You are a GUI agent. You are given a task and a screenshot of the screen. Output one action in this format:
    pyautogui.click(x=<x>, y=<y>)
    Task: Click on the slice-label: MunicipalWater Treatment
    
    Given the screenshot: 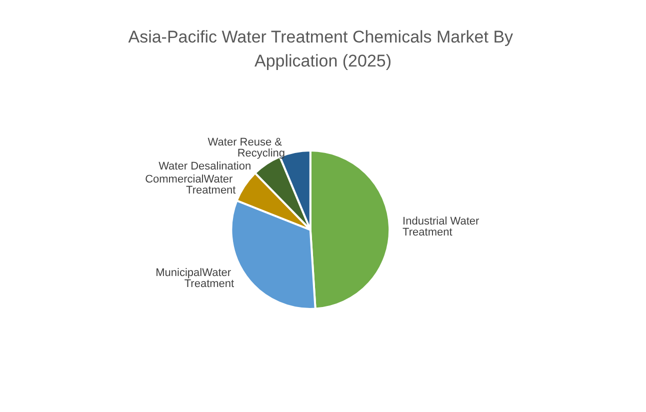 What is the action you would take?
    pyautogui.click(x=195, y=278)
    